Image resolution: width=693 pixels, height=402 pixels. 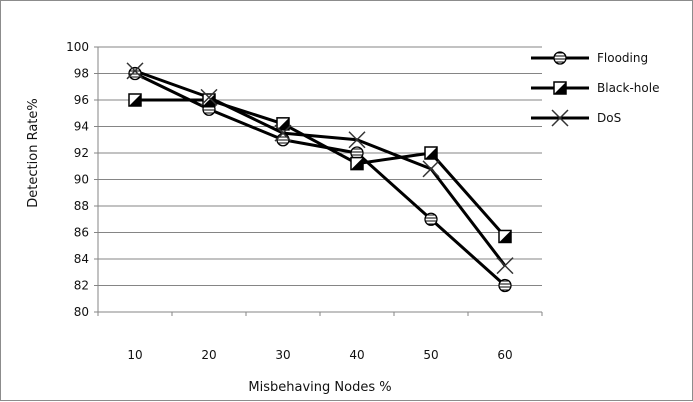 What do you see at coordinates (208, 355) in the screenshot?
I see `x-tick-label: 20` at bounding box center [208, 355].